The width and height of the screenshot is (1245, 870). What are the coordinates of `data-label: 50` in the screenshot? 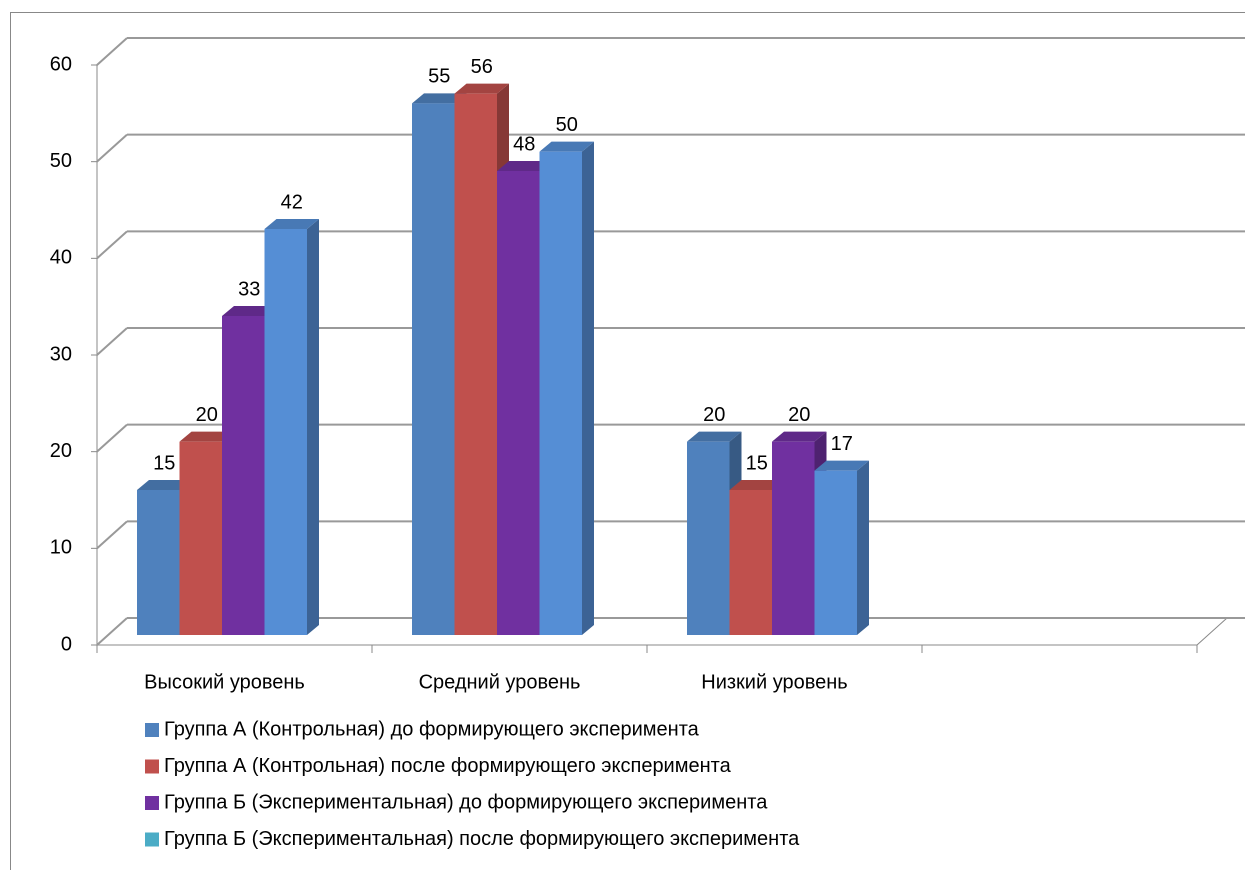 It's located at (567, 125).